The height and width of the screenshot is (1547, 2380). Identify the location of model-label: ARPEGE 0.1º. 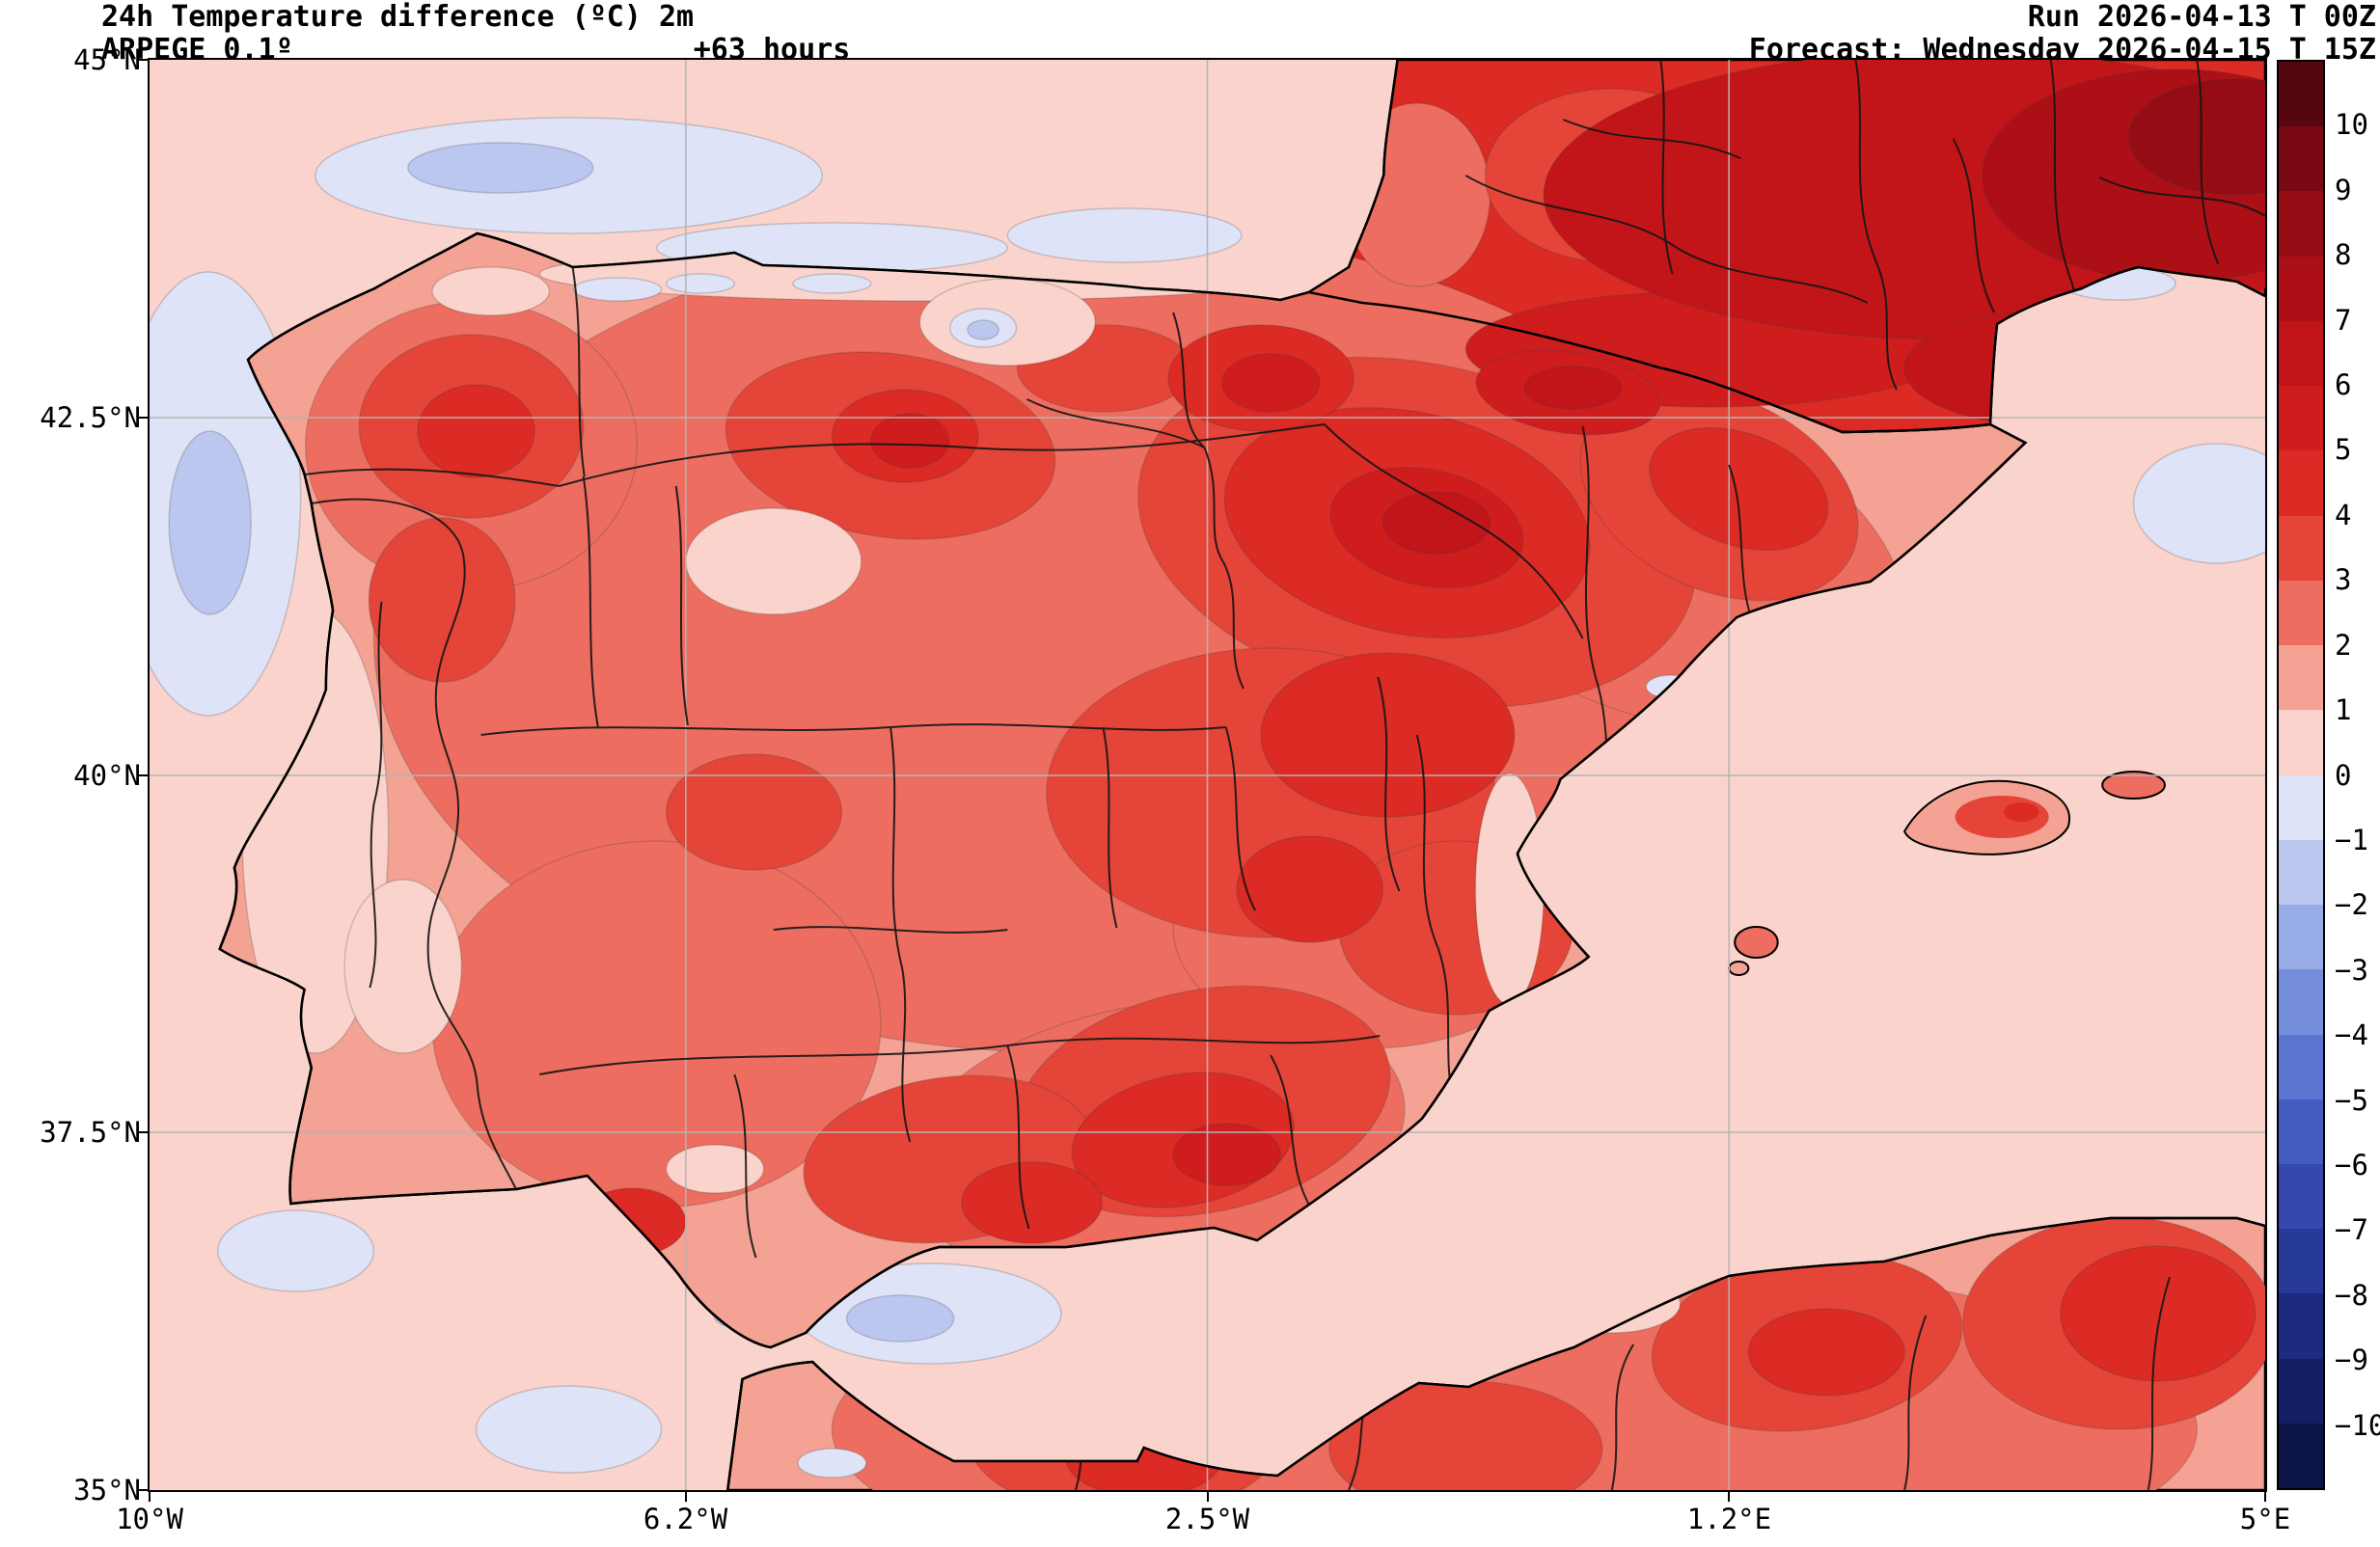
(197, 50).